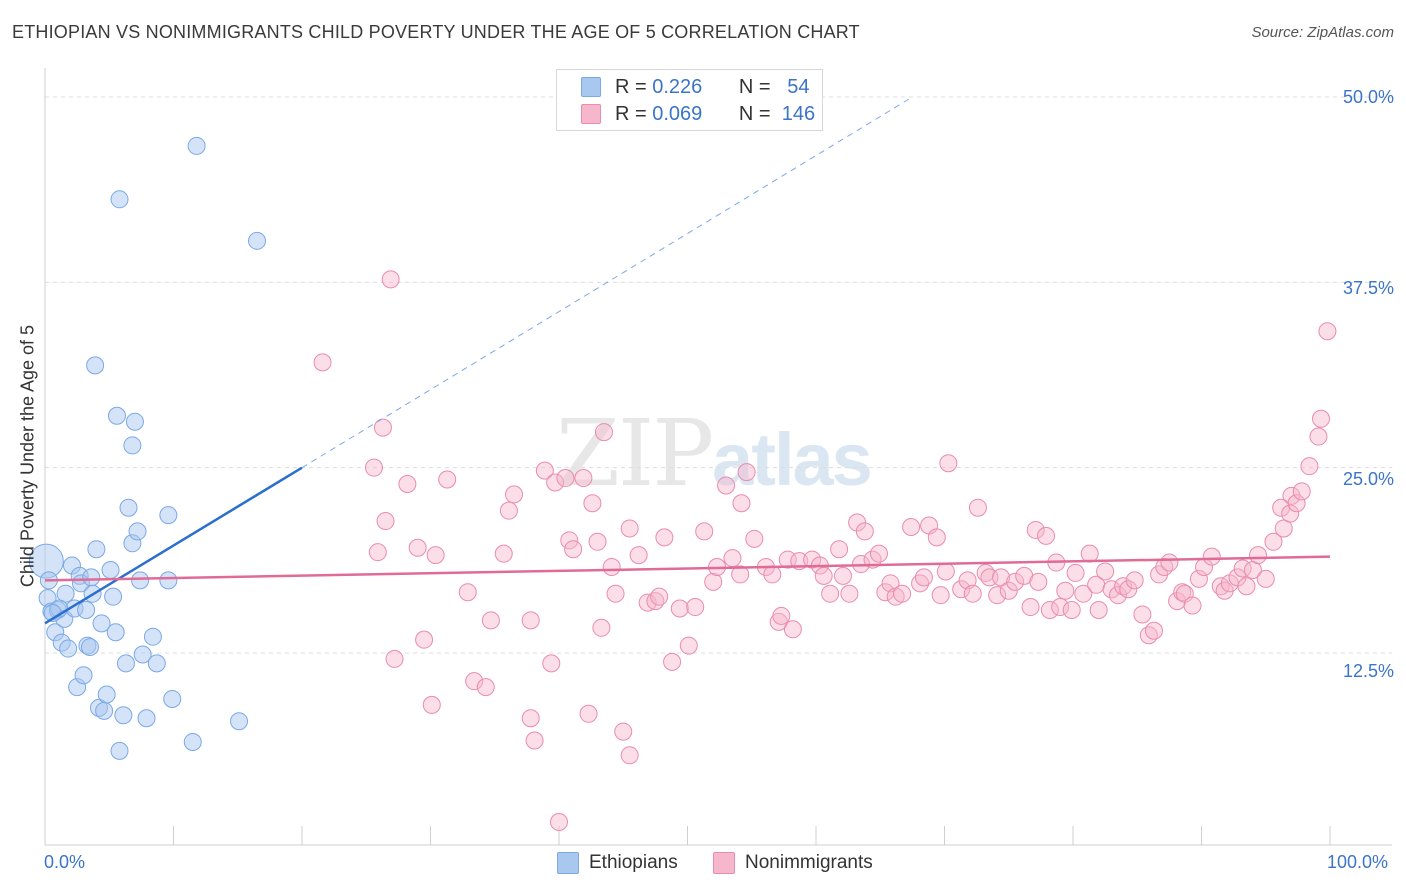 The height and width of the screenshot is (892, 1406). Describe the element at coordinates (714, 453) in the screenshot. I see `watermark: ZIPatlas` at that location.